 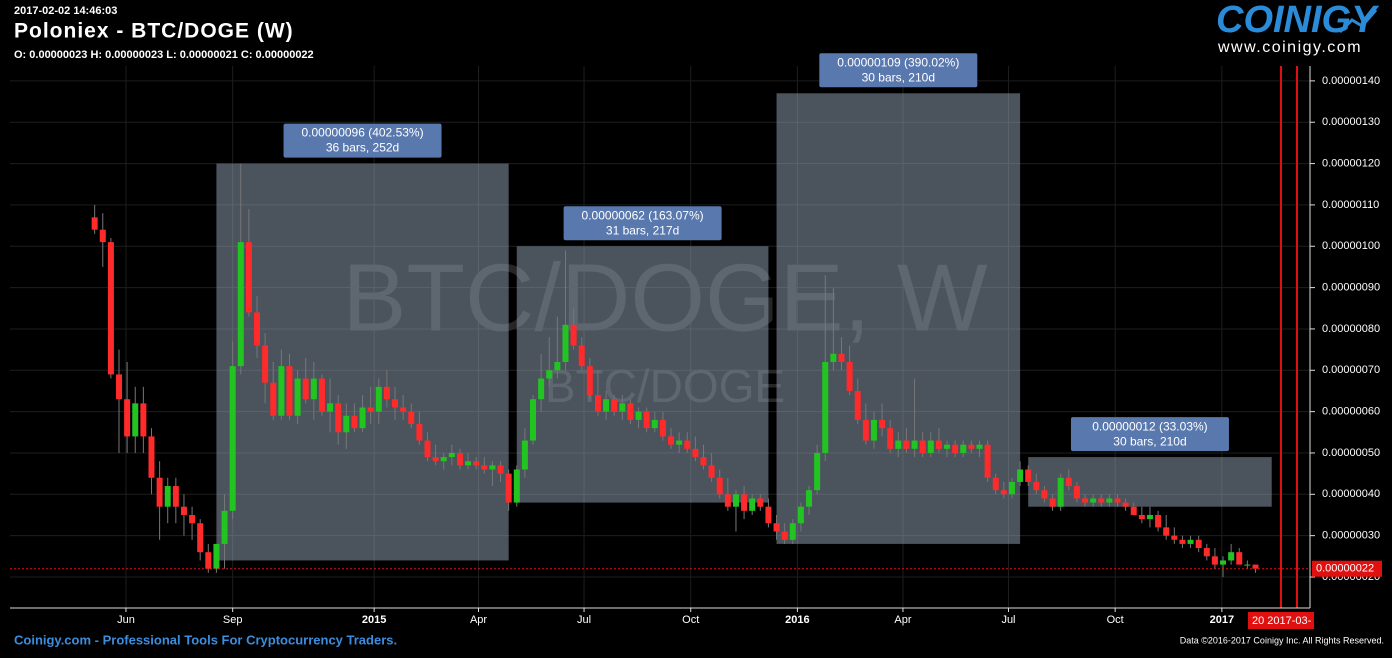 I want to click on x-tick-label: Oct, so click(x=1115, y=620).